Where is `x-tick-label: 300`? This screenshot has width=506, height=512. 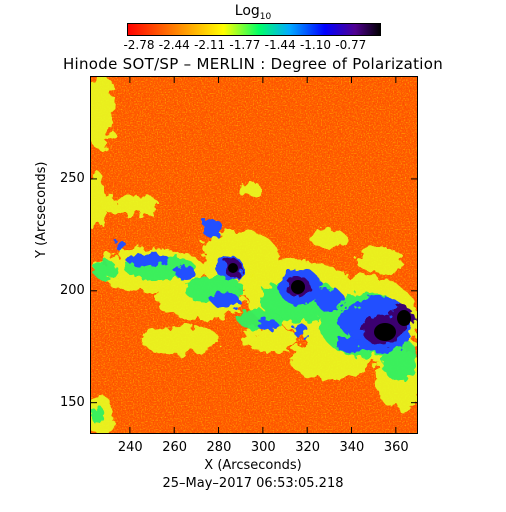
x-tick-label: 300 is located at coordinates (263, 447).